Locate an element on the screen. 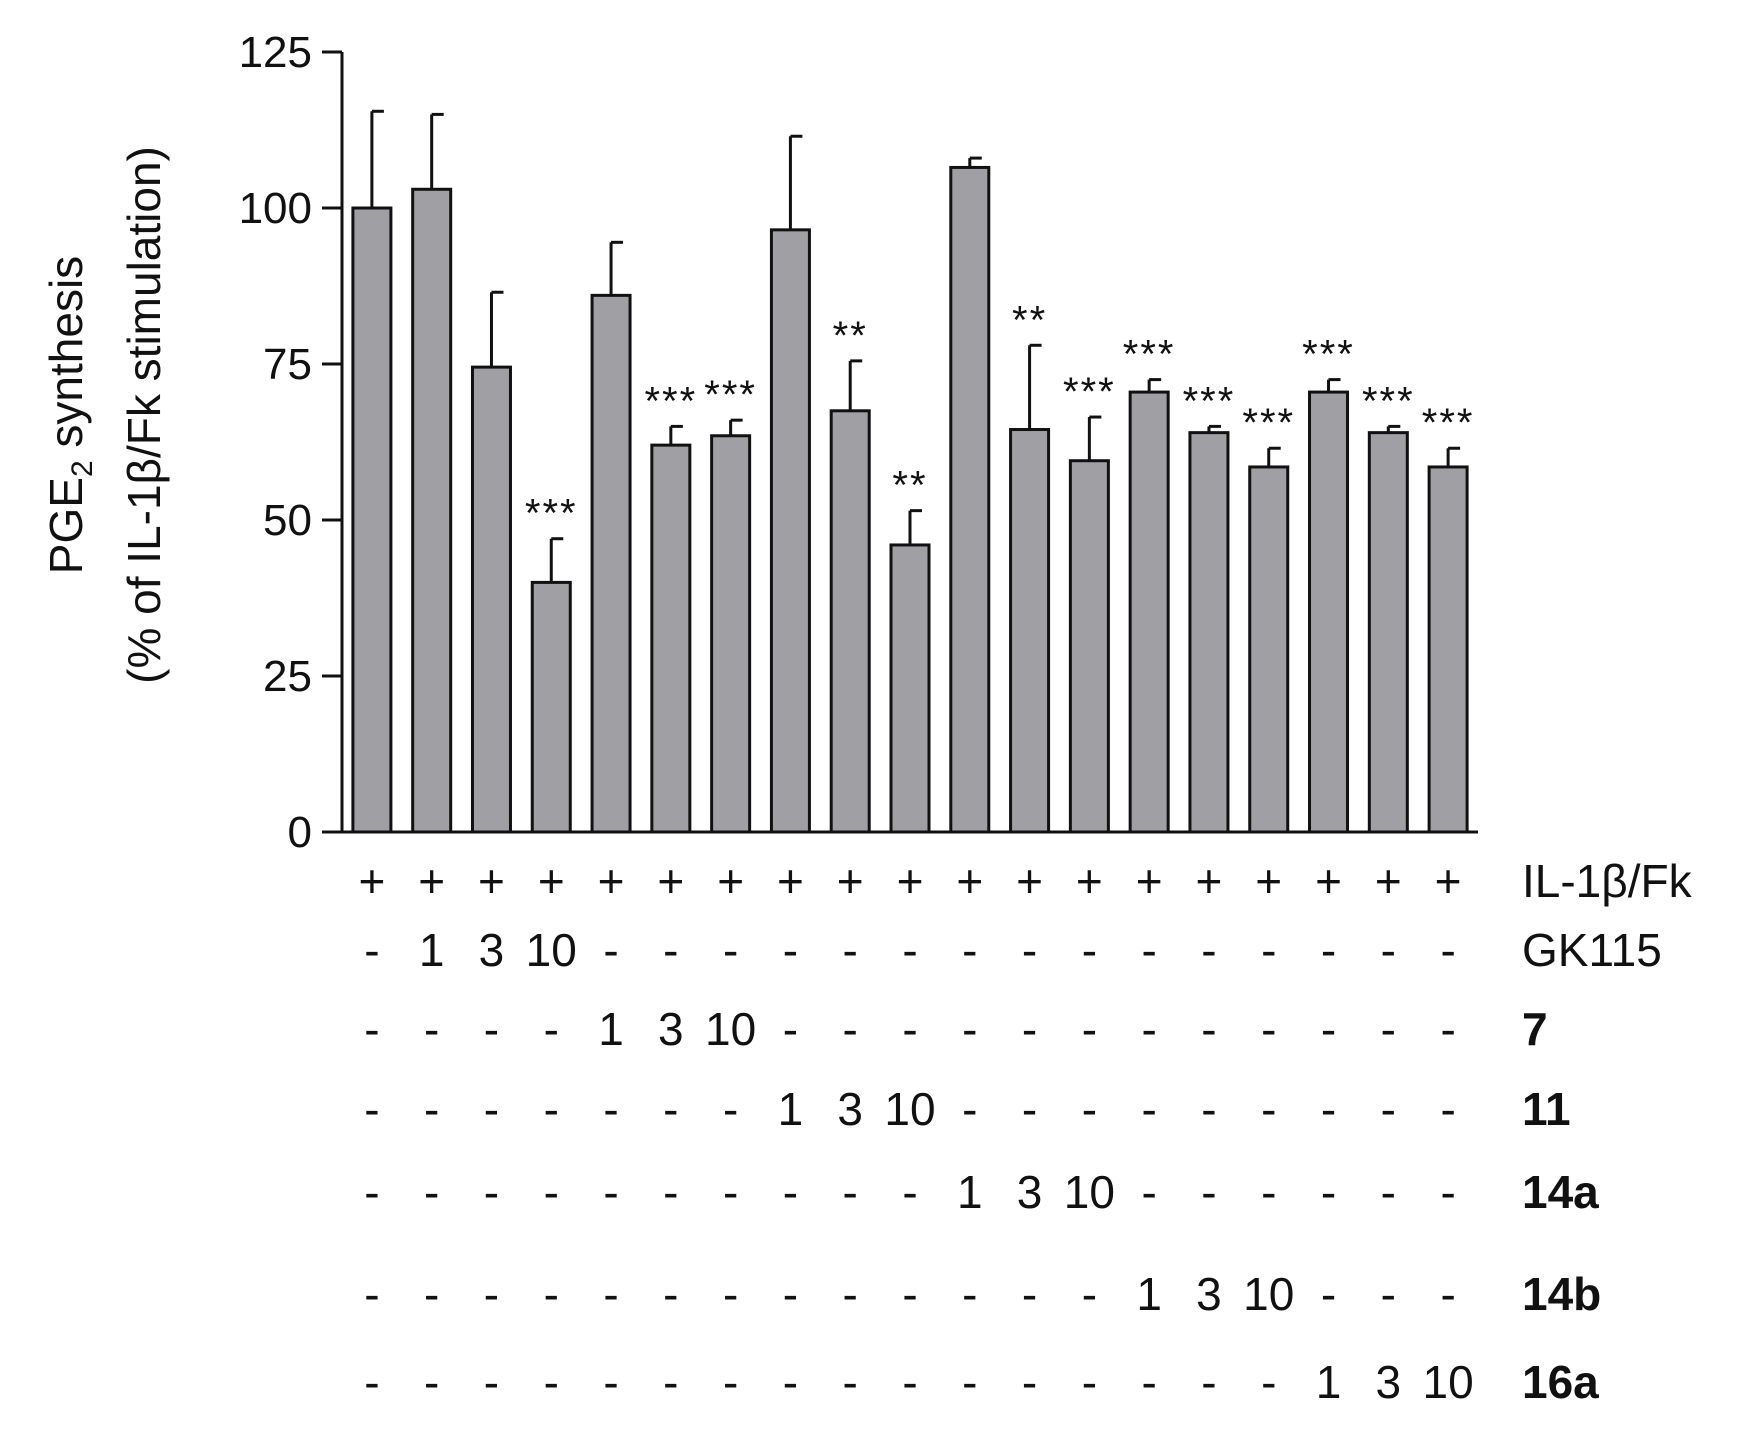 The width and height of the screenshot is (1738, 1451). treatment-cell-r6-c17: - is located at coordinates (1328, 1294).